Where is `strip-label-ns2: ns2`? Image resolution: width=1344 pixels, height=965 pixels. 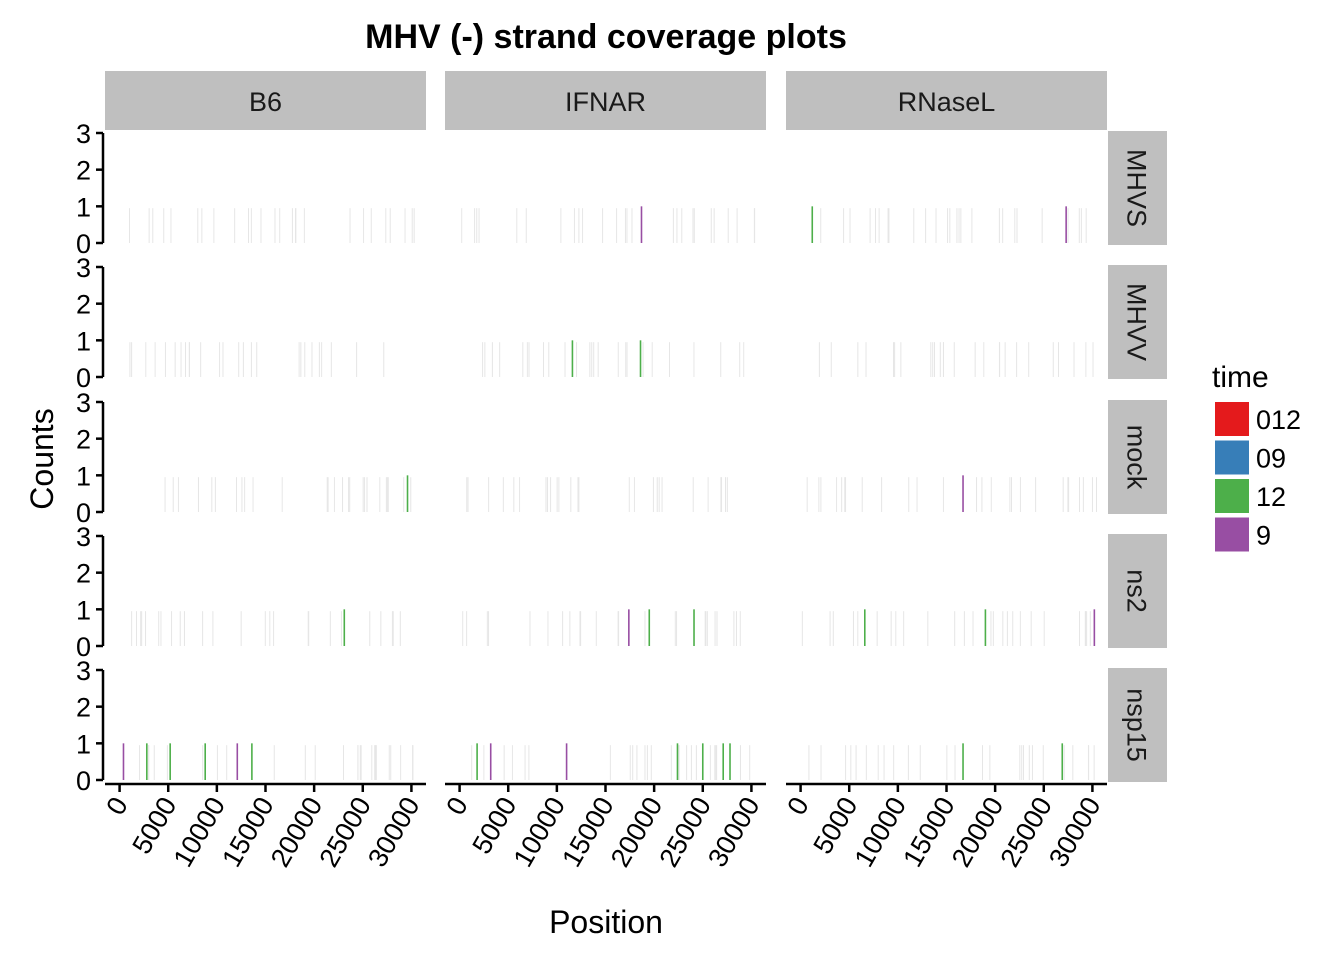
strip-label-ns2: ns2 is located at coordinates (1137, 591).